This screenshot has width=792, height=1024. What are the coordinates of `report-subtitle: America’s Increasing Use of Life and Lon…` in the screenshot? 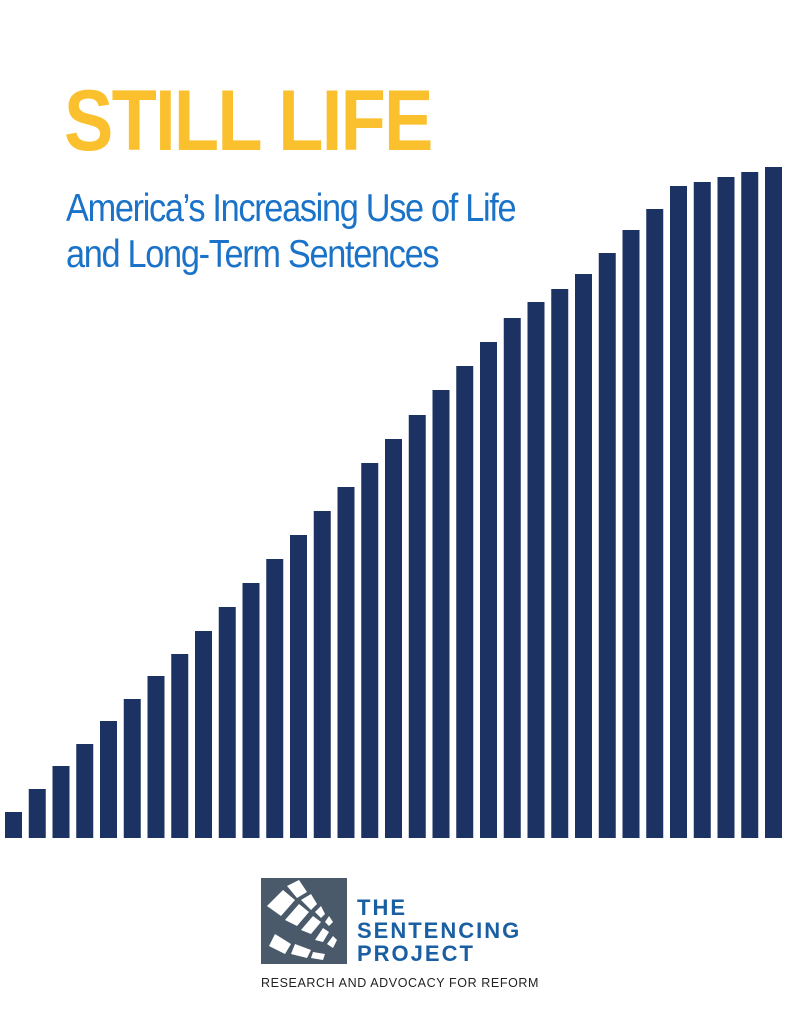 It's located at (291, 231).